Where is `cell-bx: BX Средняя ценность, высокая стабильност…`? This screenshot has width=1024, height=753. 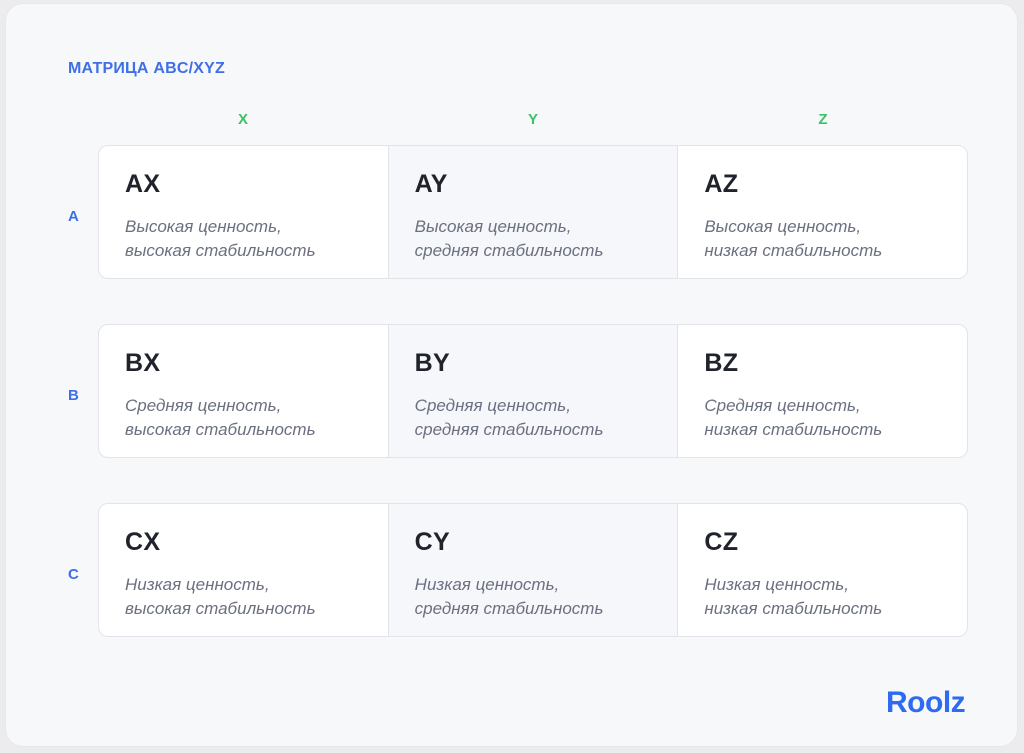
cell-bx: BX Средняя ценность, высокая стабильност… is located at coordinates (243, 391).